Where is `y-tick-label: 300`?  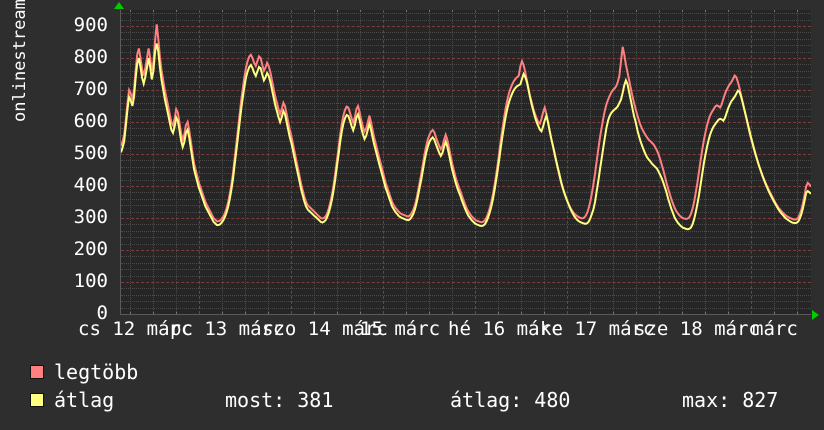 y-tick-label: 300 is located at coordinates (90, 217).